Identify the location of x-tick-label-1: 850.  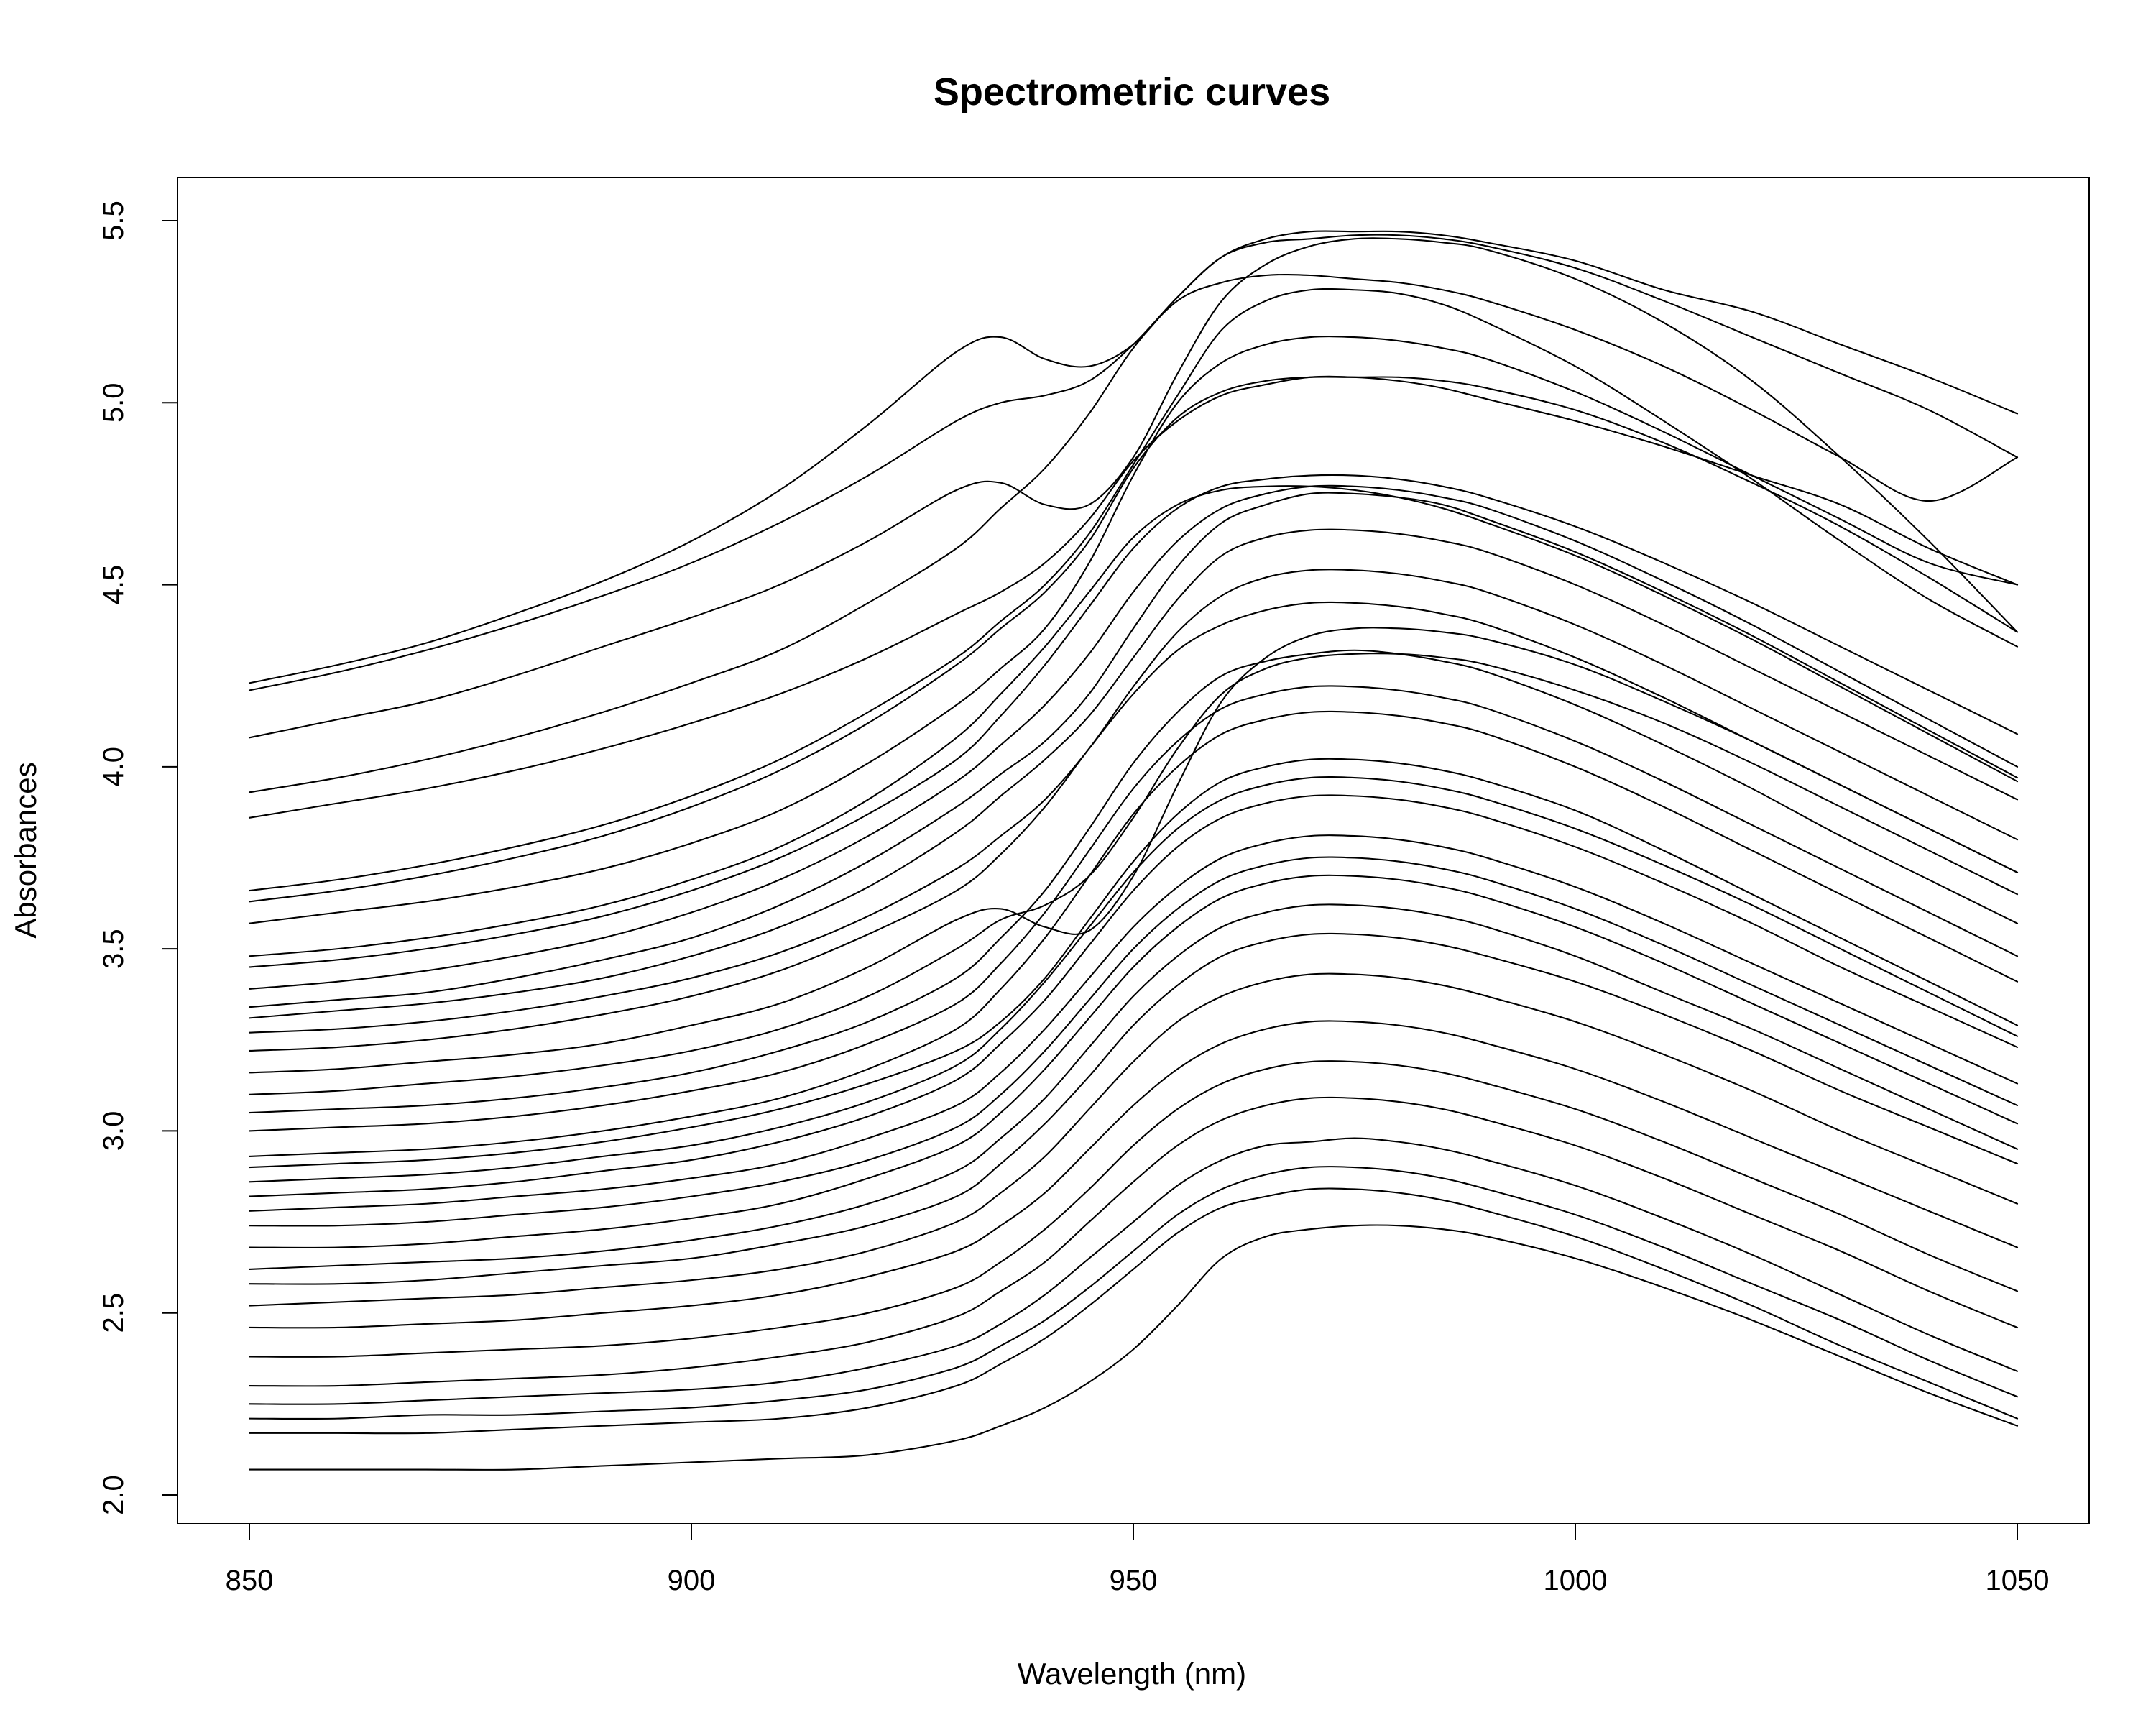
(250, 1580).